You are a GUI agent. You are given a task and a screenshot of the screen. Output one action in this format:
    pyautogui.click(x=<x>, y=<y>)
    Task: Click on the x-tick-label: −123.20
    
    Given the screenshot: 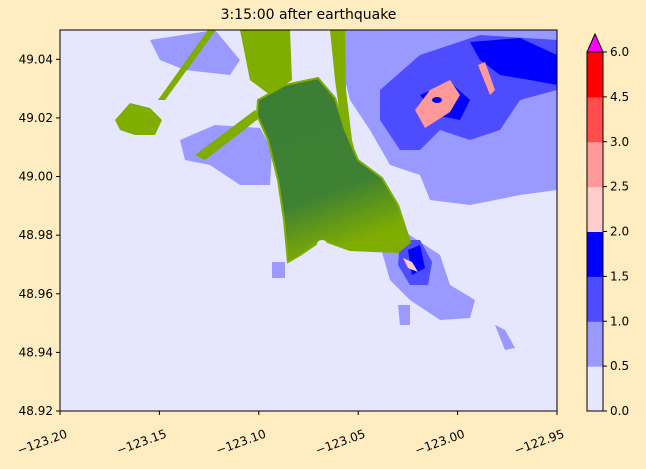 What is the action you would take?
    pyautogui.click(x=42, y=442)
    